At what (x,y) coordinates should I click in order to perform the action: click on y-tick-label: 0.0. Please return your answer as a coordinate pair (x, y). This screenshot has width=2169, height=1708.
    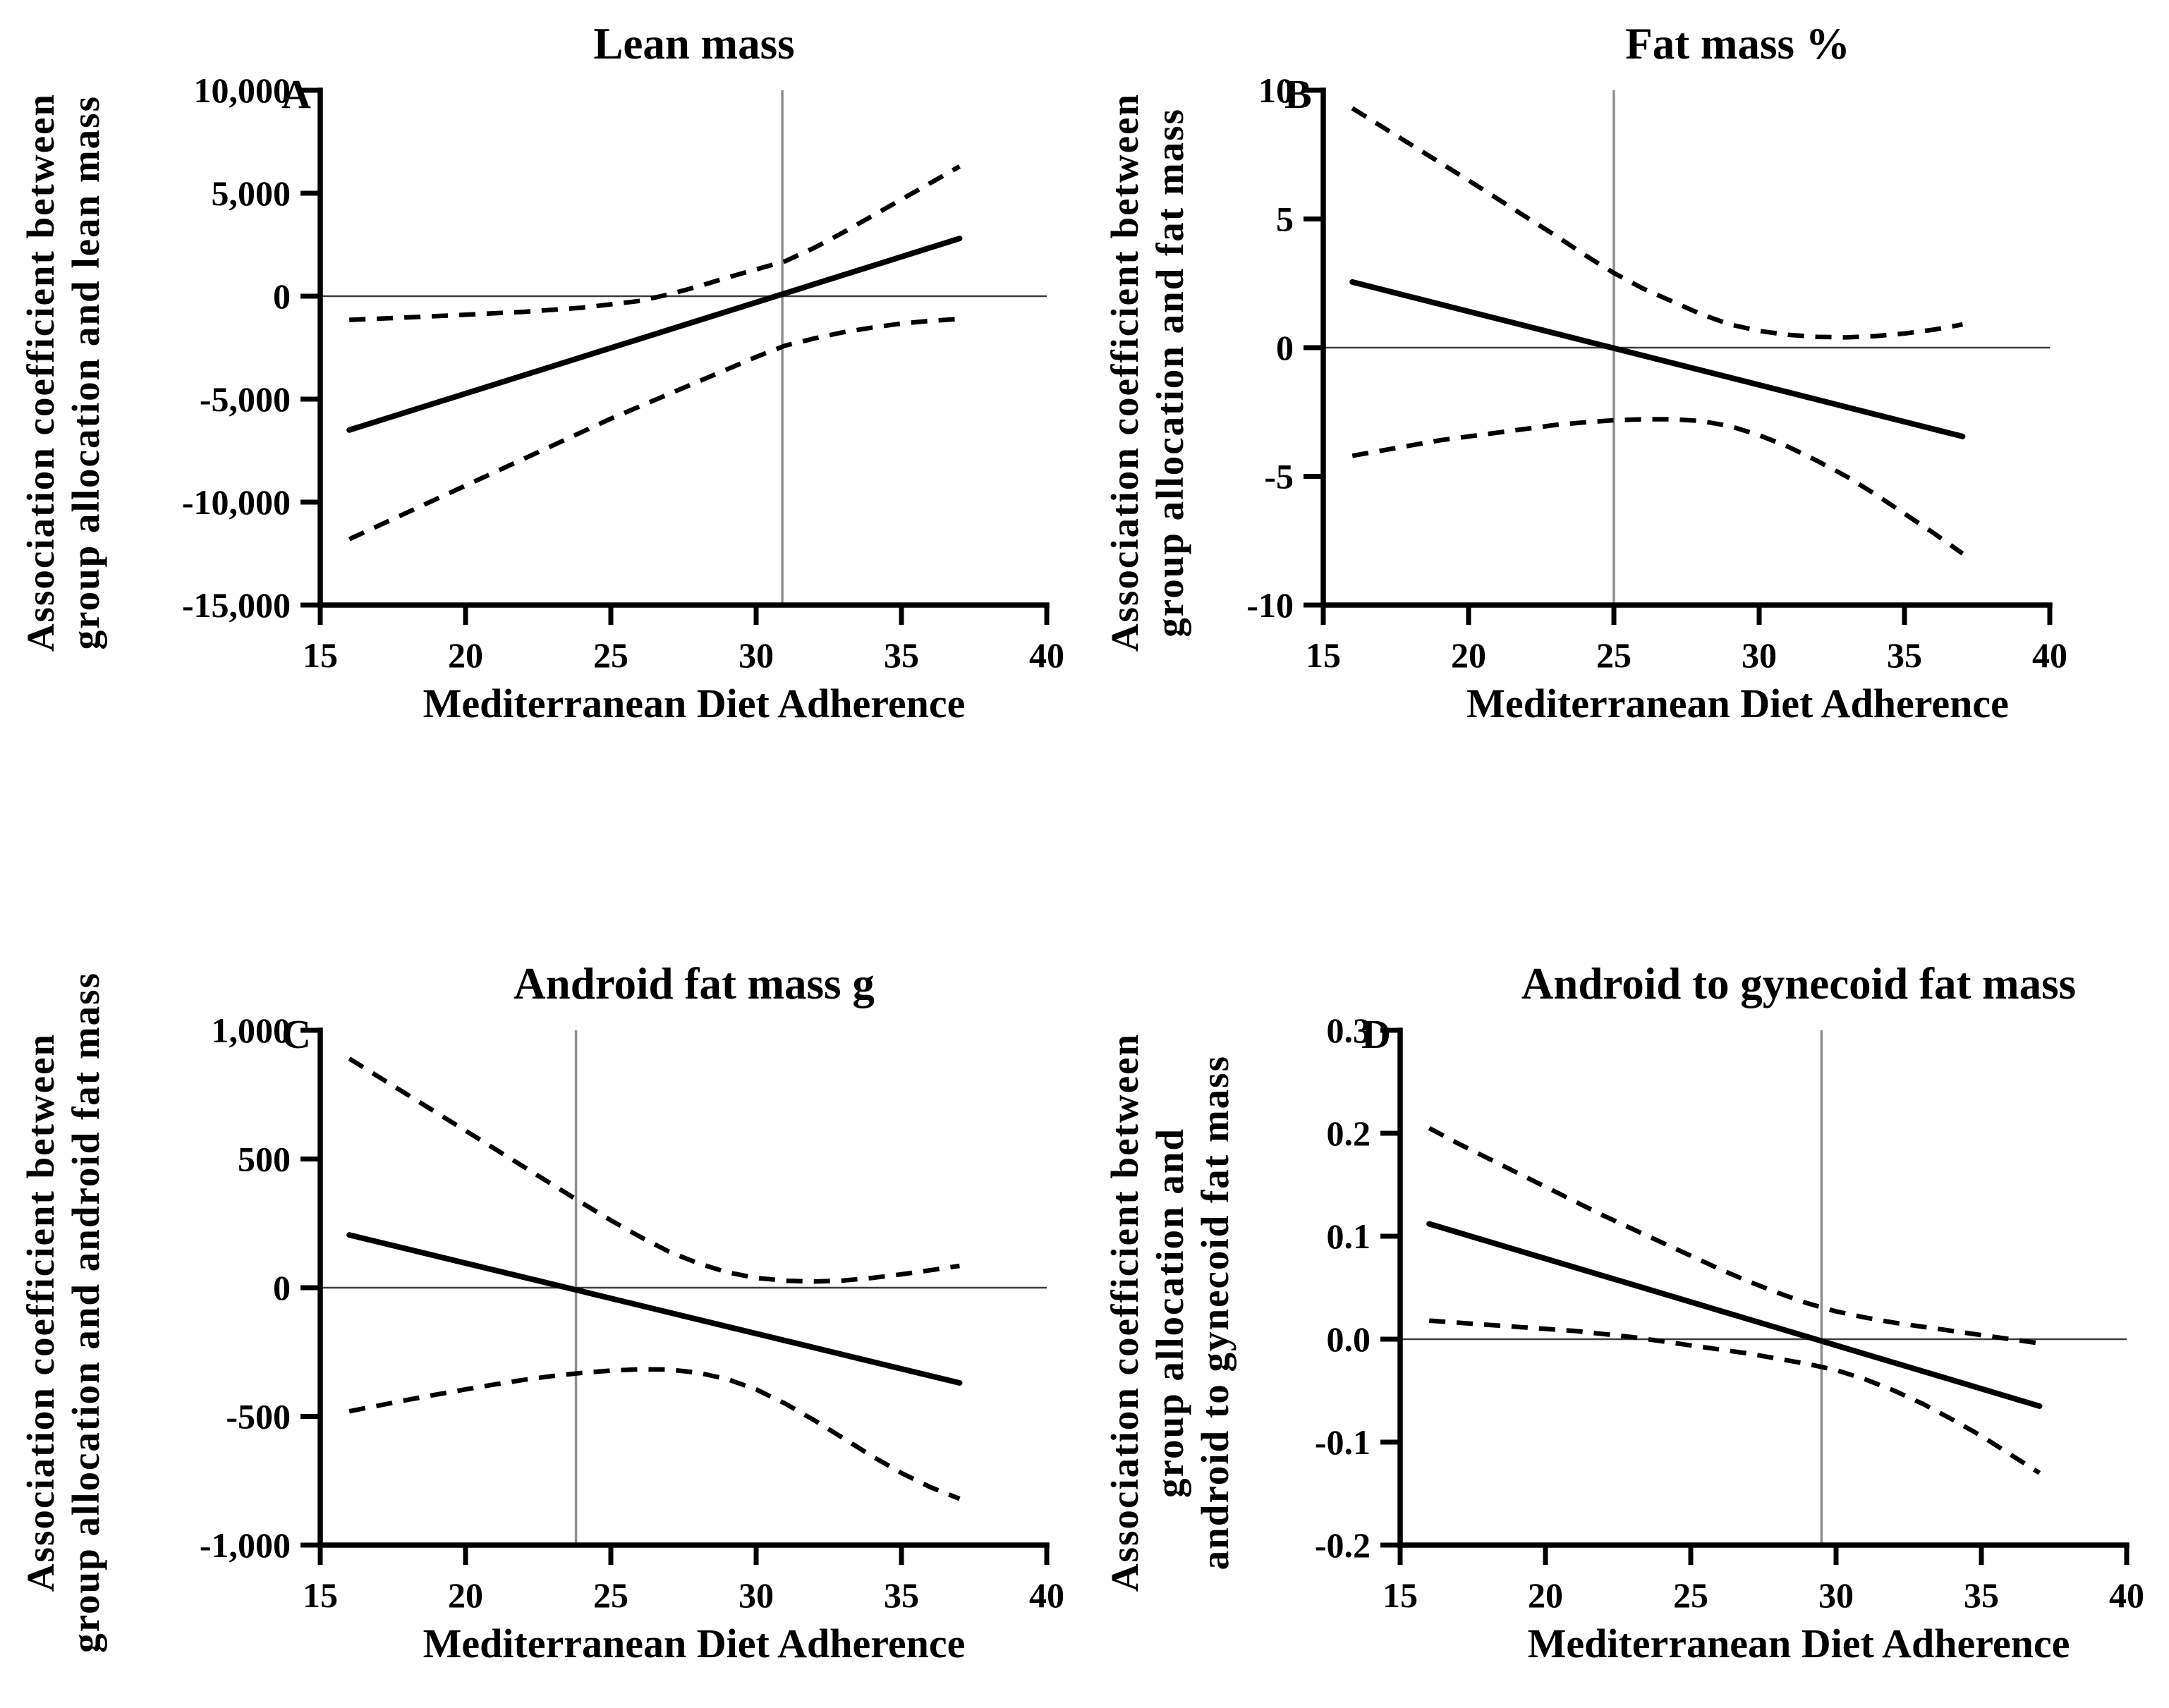
    Looking at the image, I should click on (1349, 1339).